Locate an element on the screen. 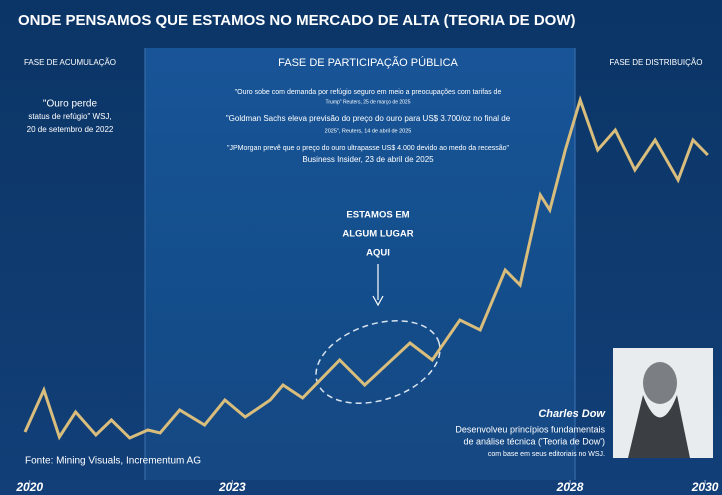 The width and height of the screenshot is (722, 495). annotation: ALGUM LUGAR is located at coordinates (377, 234).